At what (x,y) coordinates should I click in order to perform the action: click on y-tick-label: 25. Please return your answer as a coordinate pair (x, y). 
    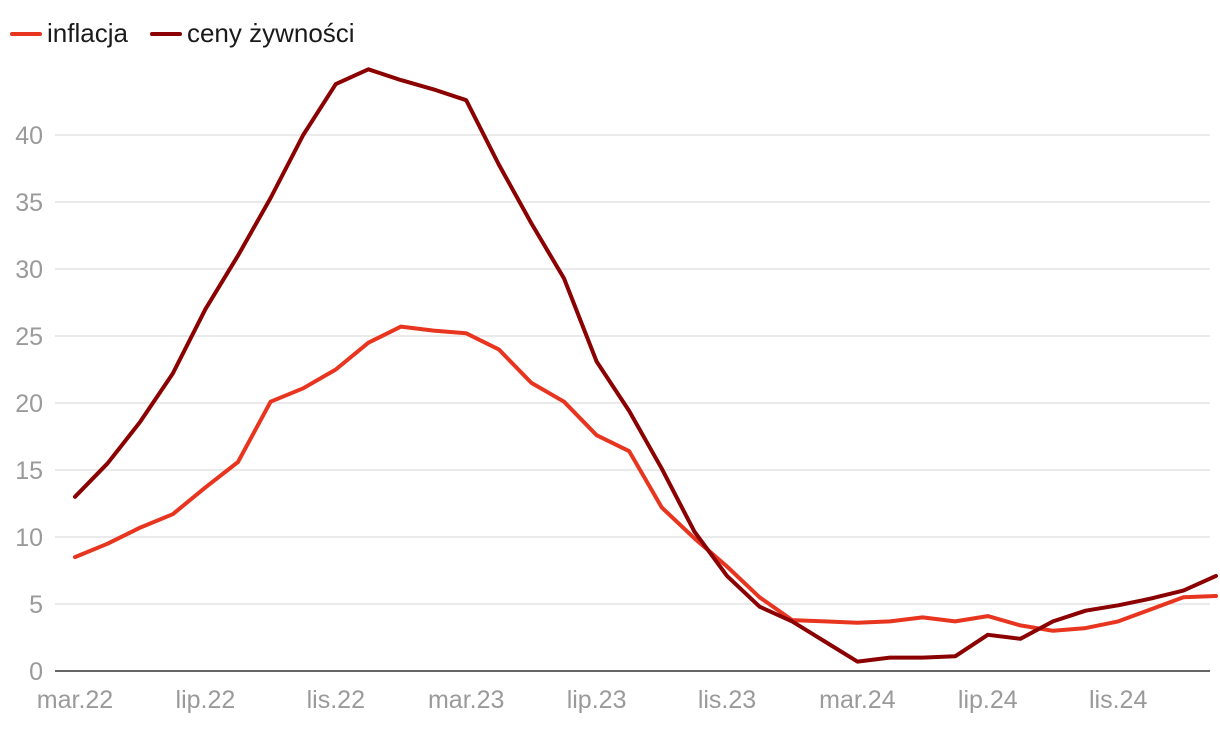
    Looking at the image, I should click on (29, 337).